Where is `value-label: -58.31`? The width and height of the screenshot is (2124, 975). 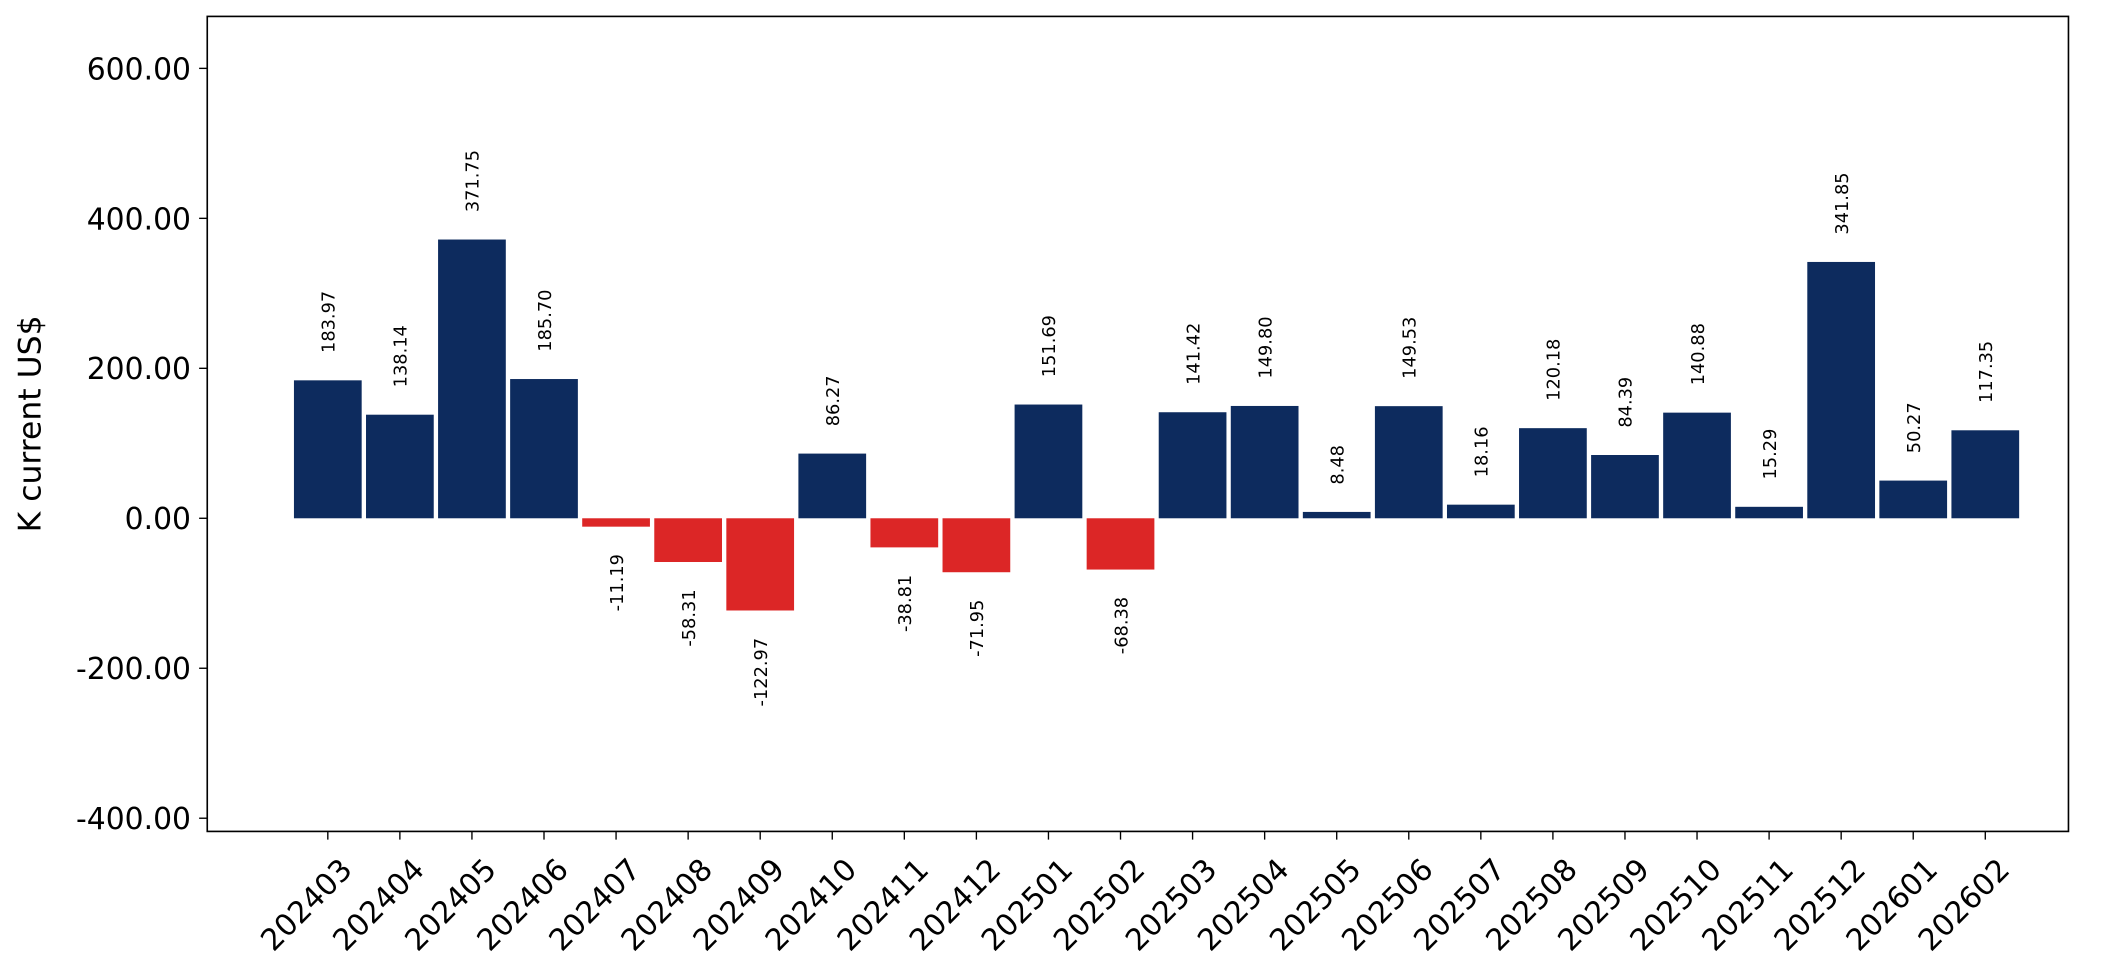
value-label: -58.31 is located at coordinates (690, 617).